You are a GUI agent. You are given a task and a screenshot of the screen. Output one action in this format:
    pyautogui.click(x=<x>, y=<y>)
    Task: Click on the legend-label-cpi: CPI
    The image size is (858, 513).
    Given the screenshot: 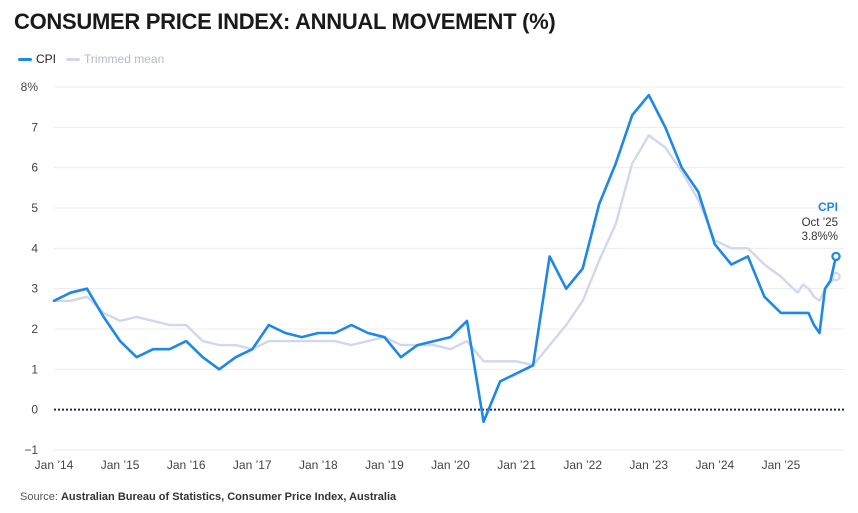 What is the action you would take?
    pyautogui.click(x=46, y=59)
    